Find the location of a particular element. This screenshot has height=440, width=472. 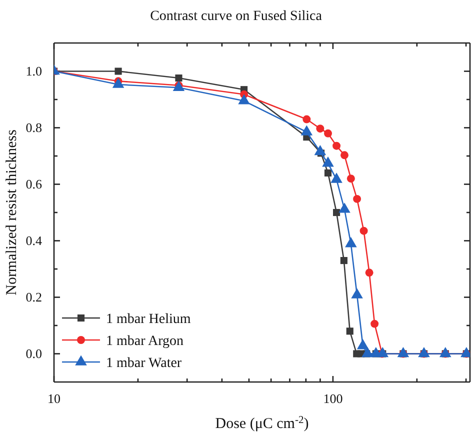

y-tick-label: 1.0 is located at coordinates (34, 70).